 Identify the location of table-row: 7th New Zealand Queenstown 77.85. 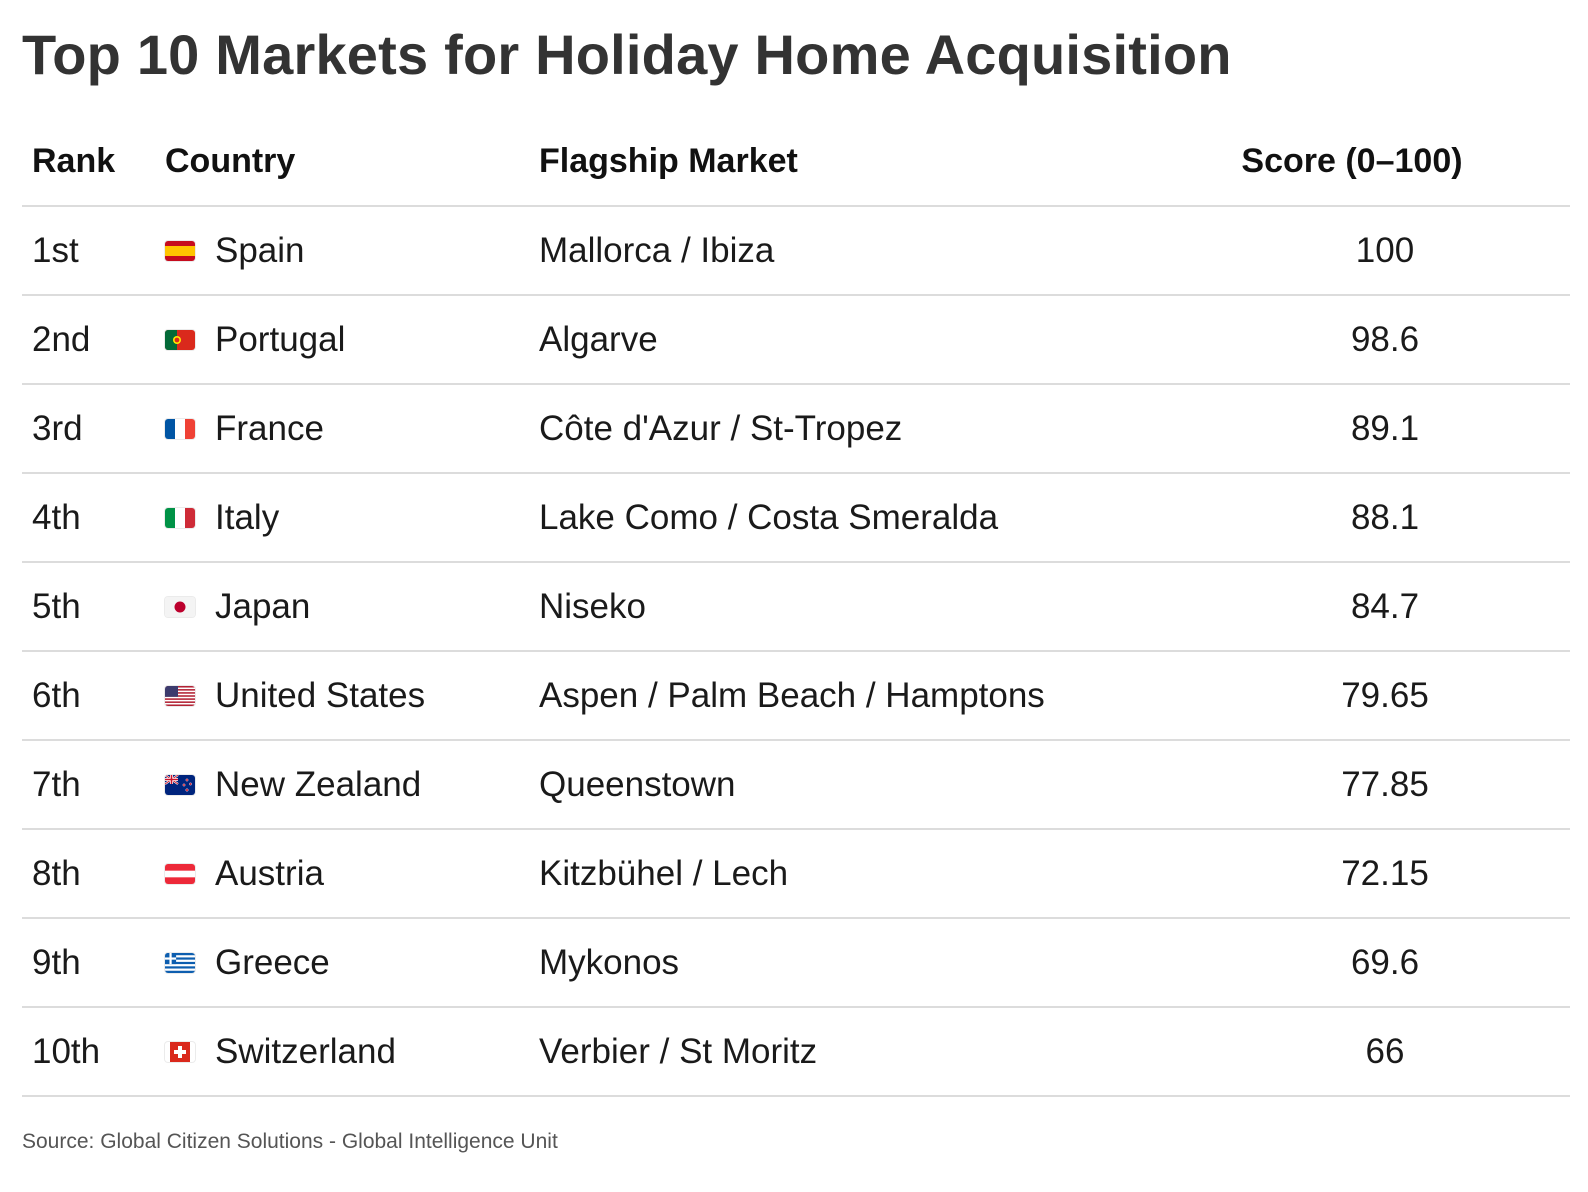
(796, 785).